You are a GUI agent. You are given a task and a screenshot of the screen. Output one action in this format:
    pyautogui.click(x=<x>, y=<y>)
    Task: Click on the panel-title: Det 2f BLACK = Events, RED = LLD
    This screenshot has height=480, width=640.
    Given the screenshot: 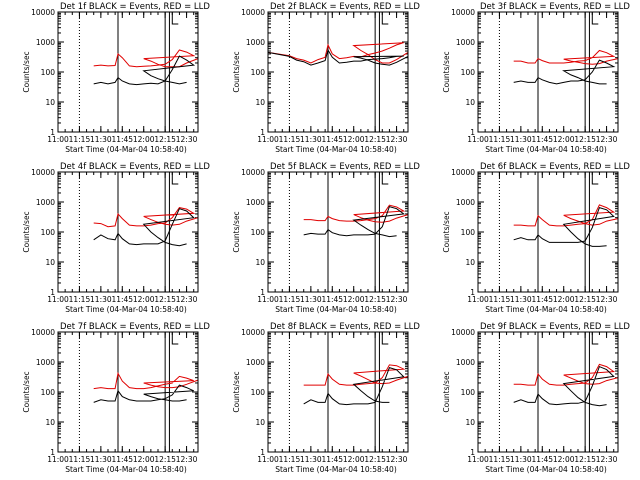 What is the action you would take?
    pyautogui.click(x=345, y=7)
    